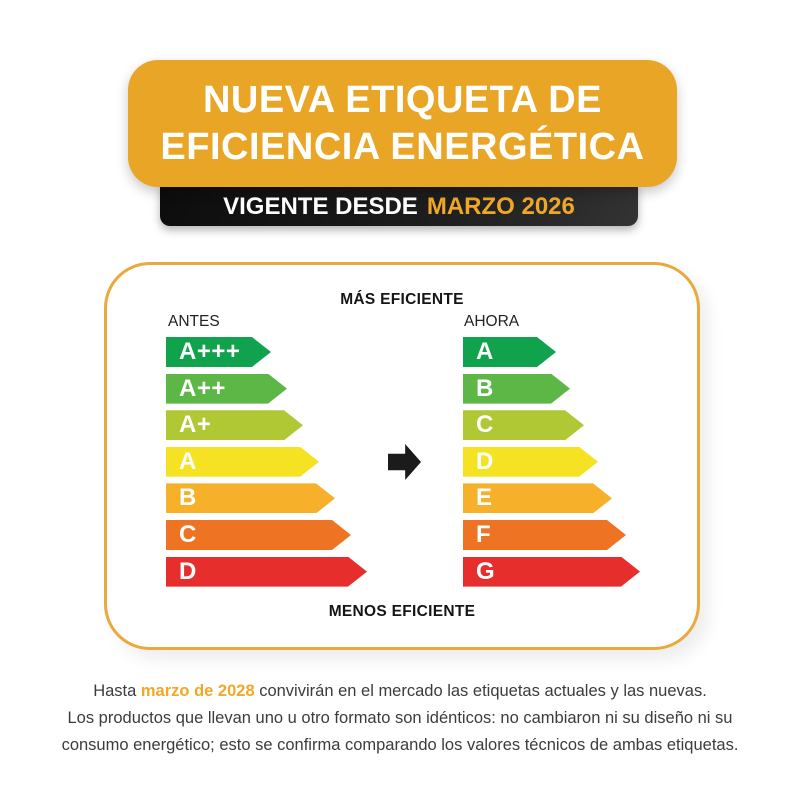 This screenshot has width=800, height=800. I want to click on antes-rating-column: A+++ A++ A+ A B C D, so click(266, 462).